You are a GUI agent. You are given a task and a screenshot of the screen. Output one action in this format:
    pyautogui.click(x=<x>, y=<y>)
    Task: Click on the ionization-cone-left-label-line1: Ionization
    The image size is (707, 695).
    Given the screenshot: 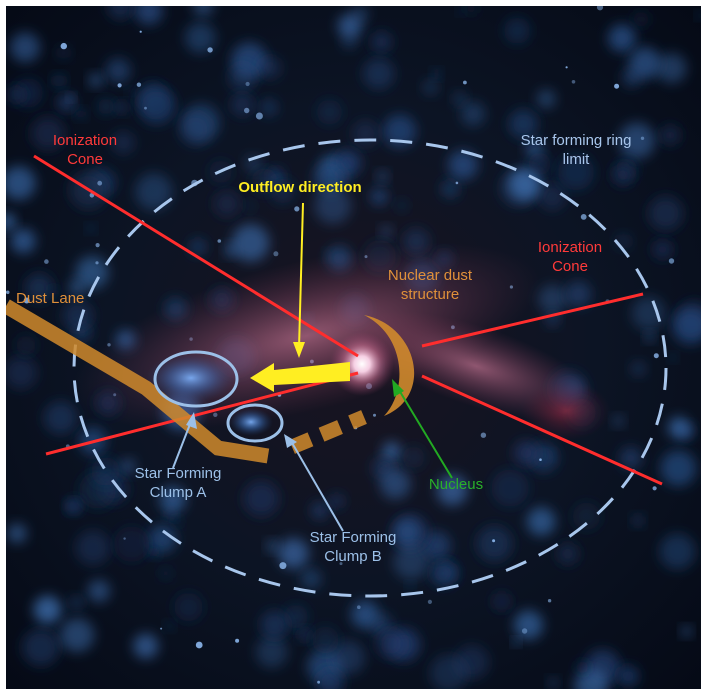 What is the action you would take?
    pyautogui.click(x=85, y=140)
    